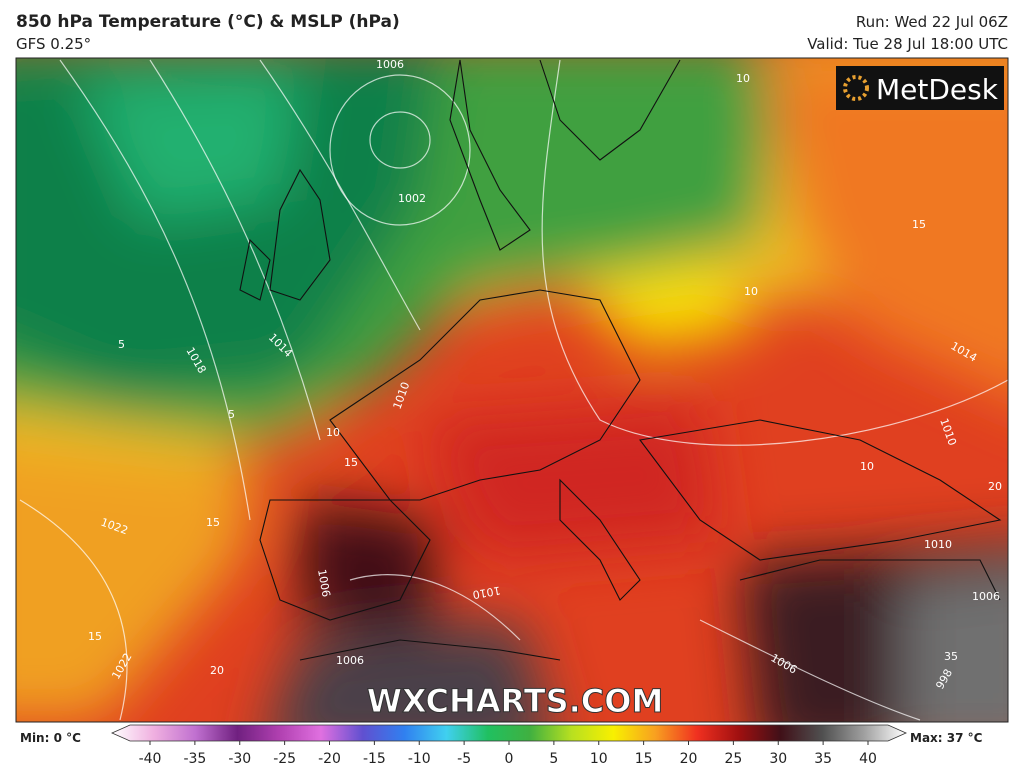  What do you see at coordinates (931, 22) in the screenshot?
I see `run-time: Run: Wed 22 Jul 06Z` at bounding box center [931, 22].